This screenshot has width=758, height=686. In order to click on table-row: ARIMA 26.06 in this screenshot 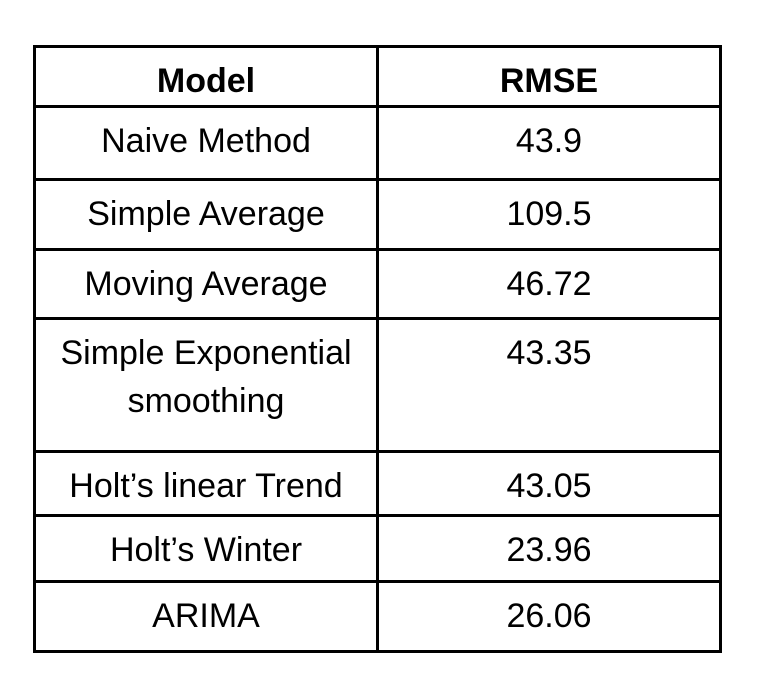, I will do `click(377, 616)`.